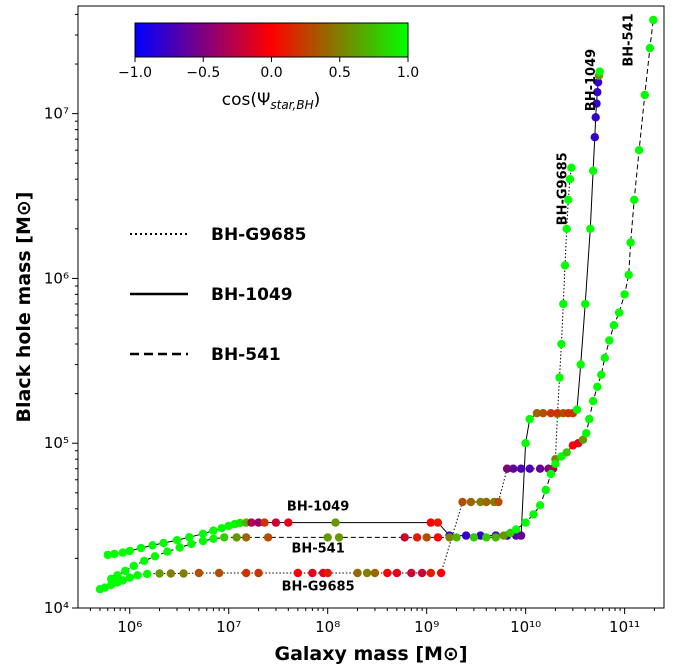  What do you see at coordinates (317, 549) in the screenshot?
I see `series-annotation: BH-541` at bounding box center [317, 549].